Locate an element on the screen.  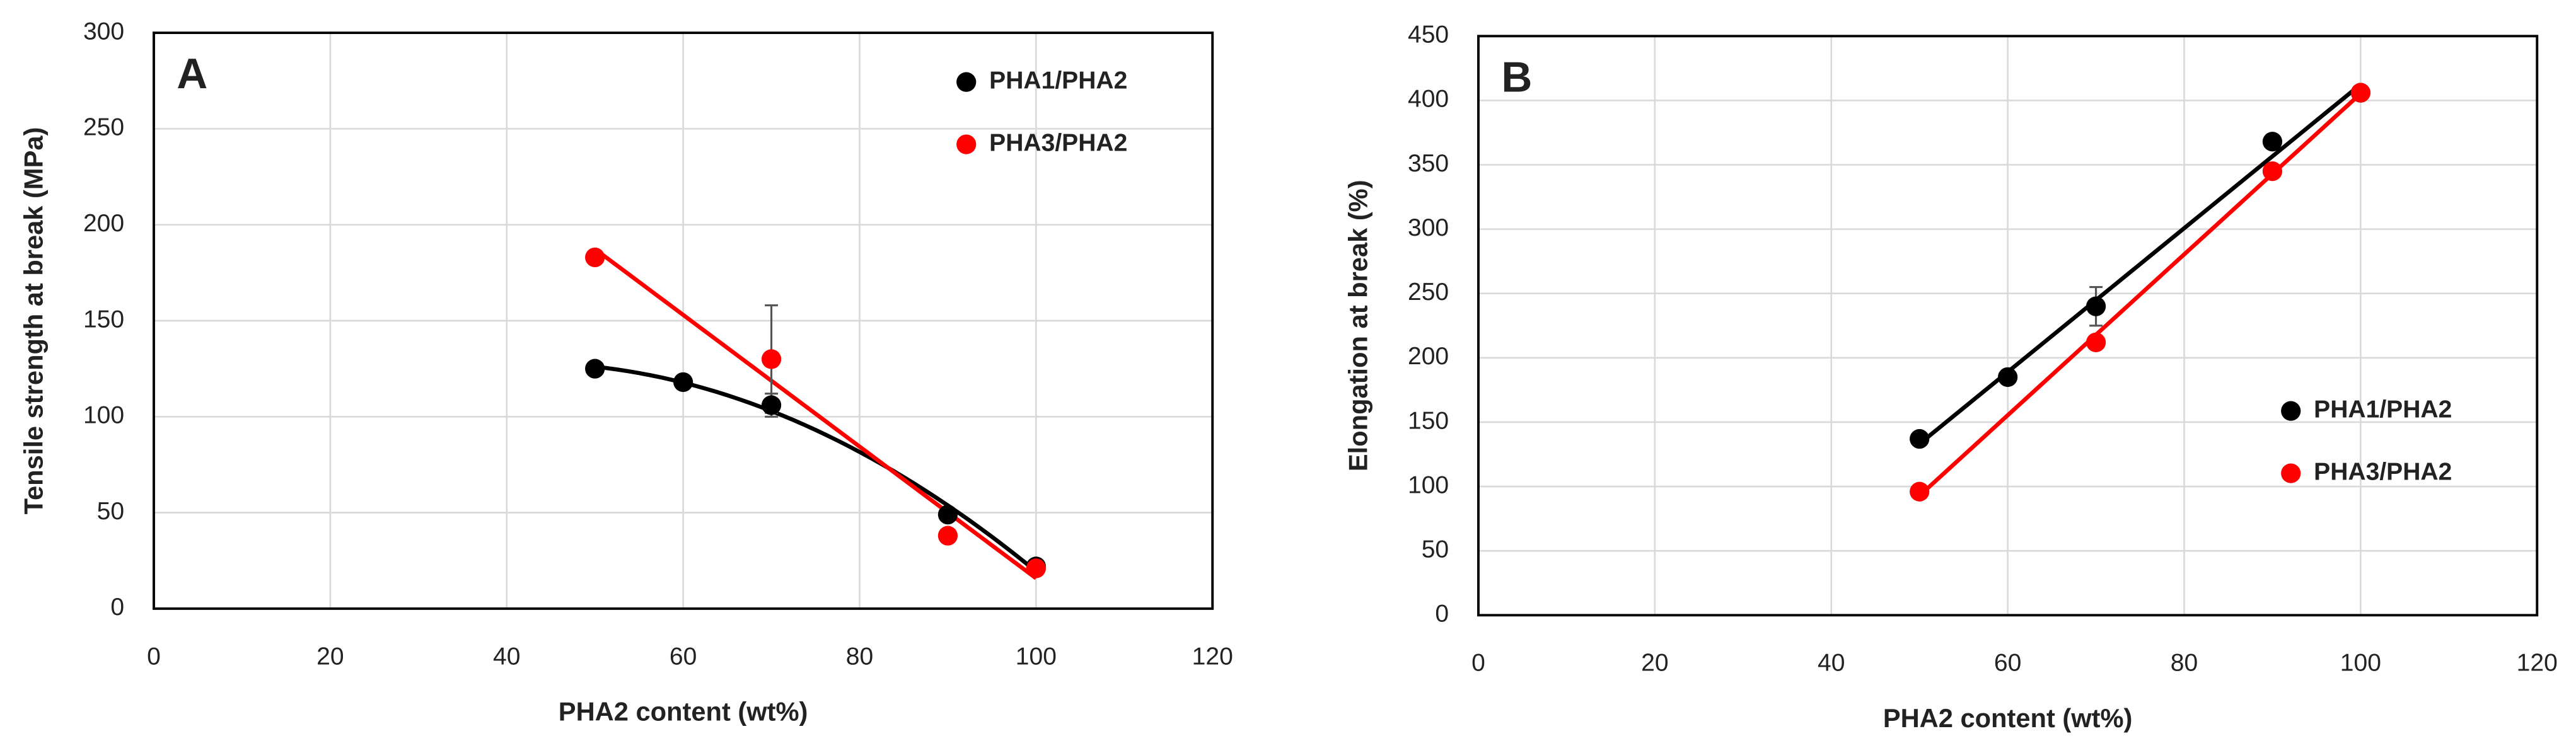
y-tick-label: 350 is located at coordinates (1429, 163).